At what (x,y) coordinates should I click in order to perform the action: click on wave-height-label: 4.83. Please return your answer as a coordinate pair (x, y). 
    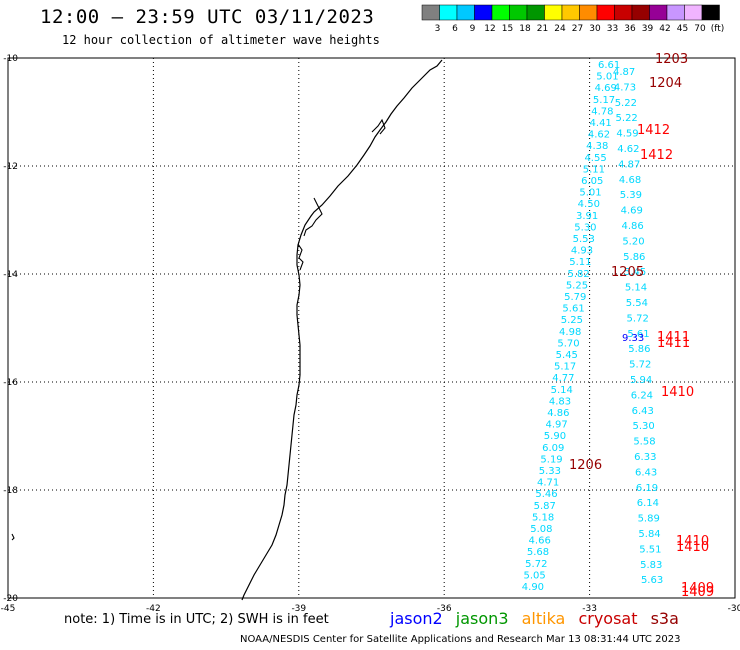
    Looking at the image, I should click on (560, 401).